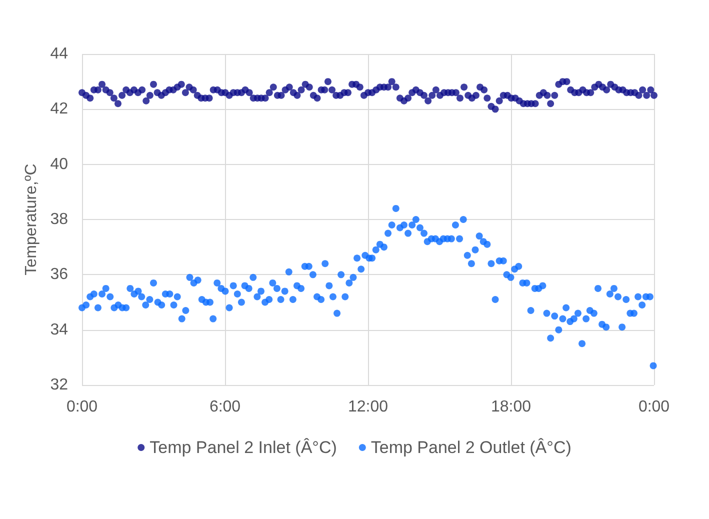  I want to click on y-tick-label: 38, so click(59, 219).